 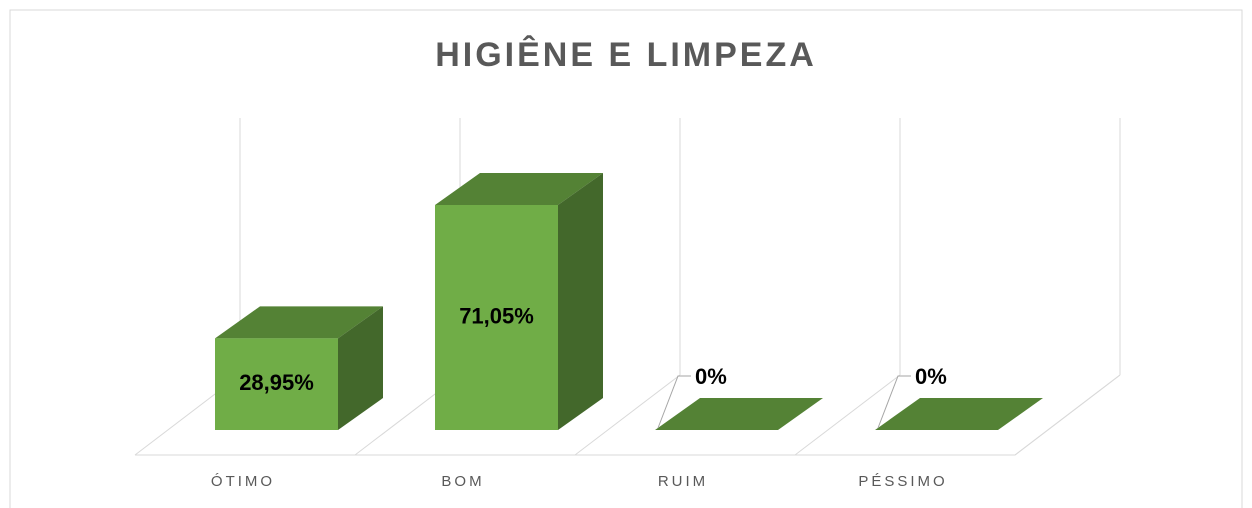 I want to click on x-tick-label: BOM, so click(x=462, y=481).